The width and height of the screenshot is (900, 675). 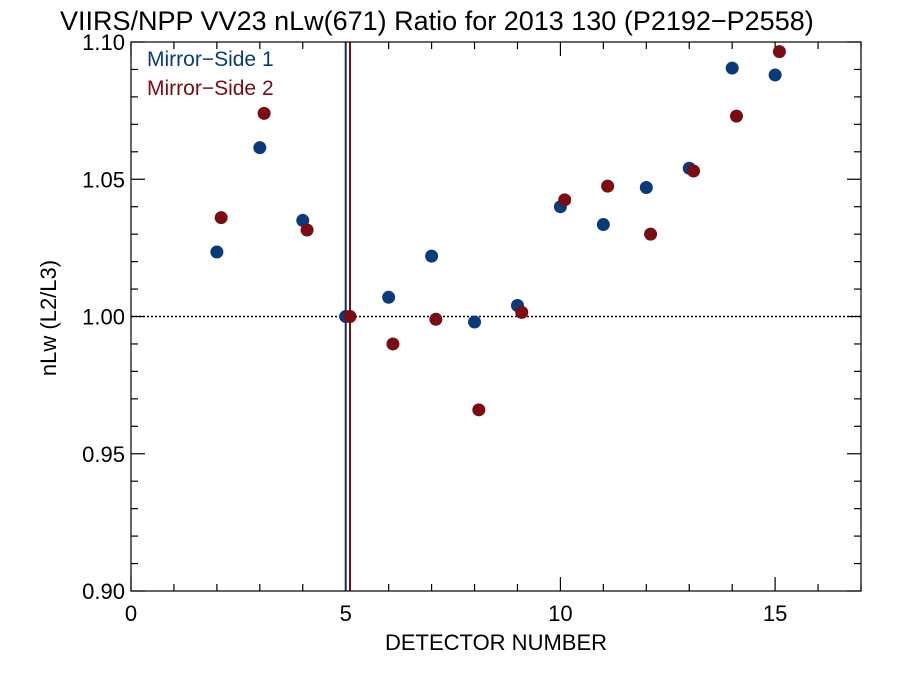 I want to click on x-tick-label: 10, so click(x=560, y=613).